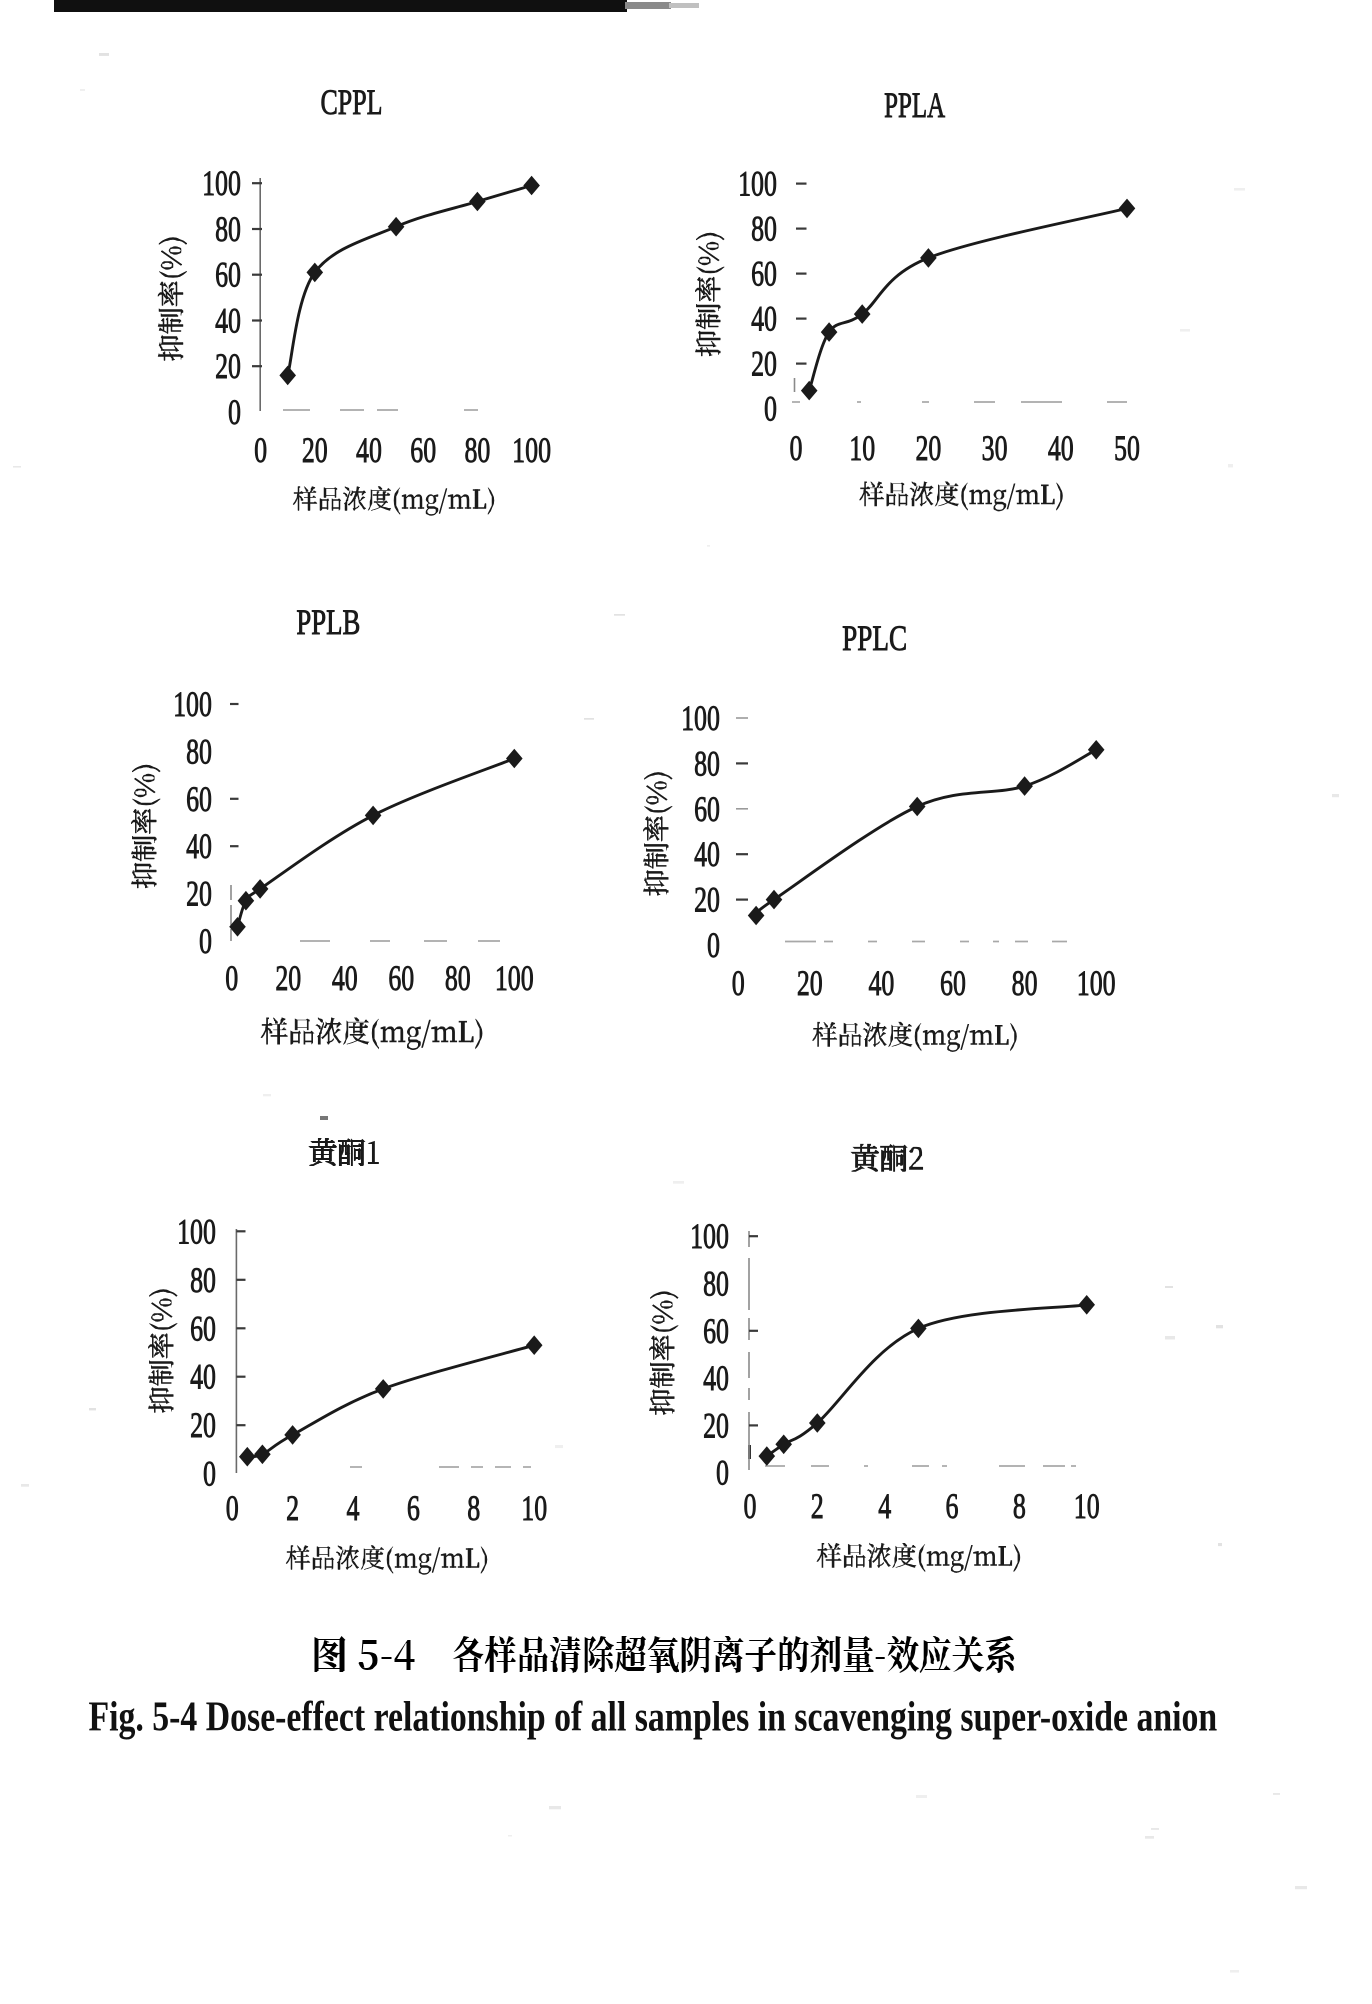  Describe the element at coordinates (914, 105) in the screenshot. I see `svg-text: PPLA` at that location.